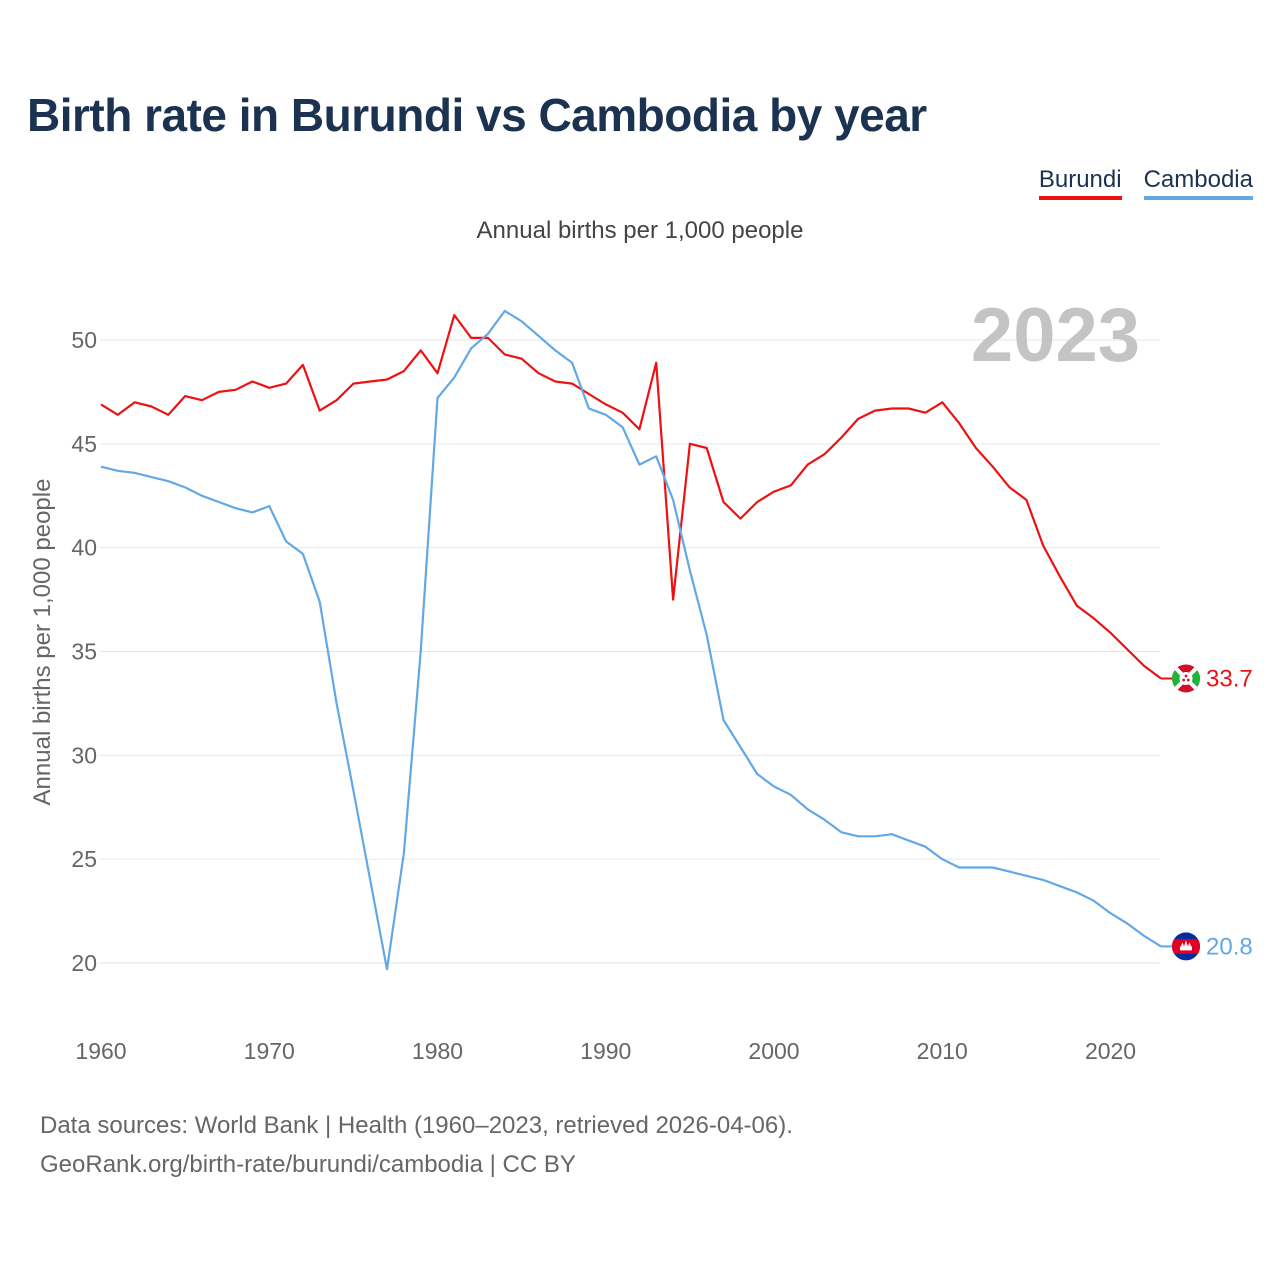 This screenshot has width=1280, height=1280. What do you see at coordinates (1229, 678) in the screenshot?
I see `end-value-burundi: 33.7` at bounding box center [1229, 678].